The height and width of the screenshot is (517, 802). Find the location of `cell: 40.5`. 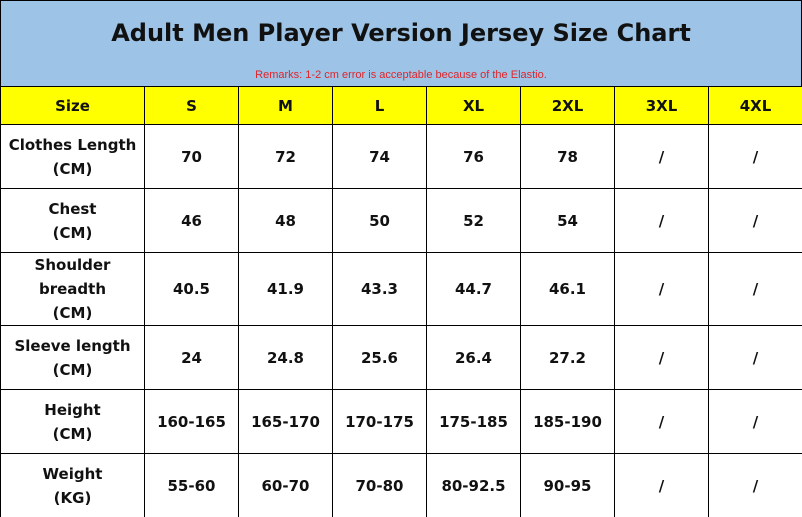

cell: 40.5 is located at coordinates (191, 289).